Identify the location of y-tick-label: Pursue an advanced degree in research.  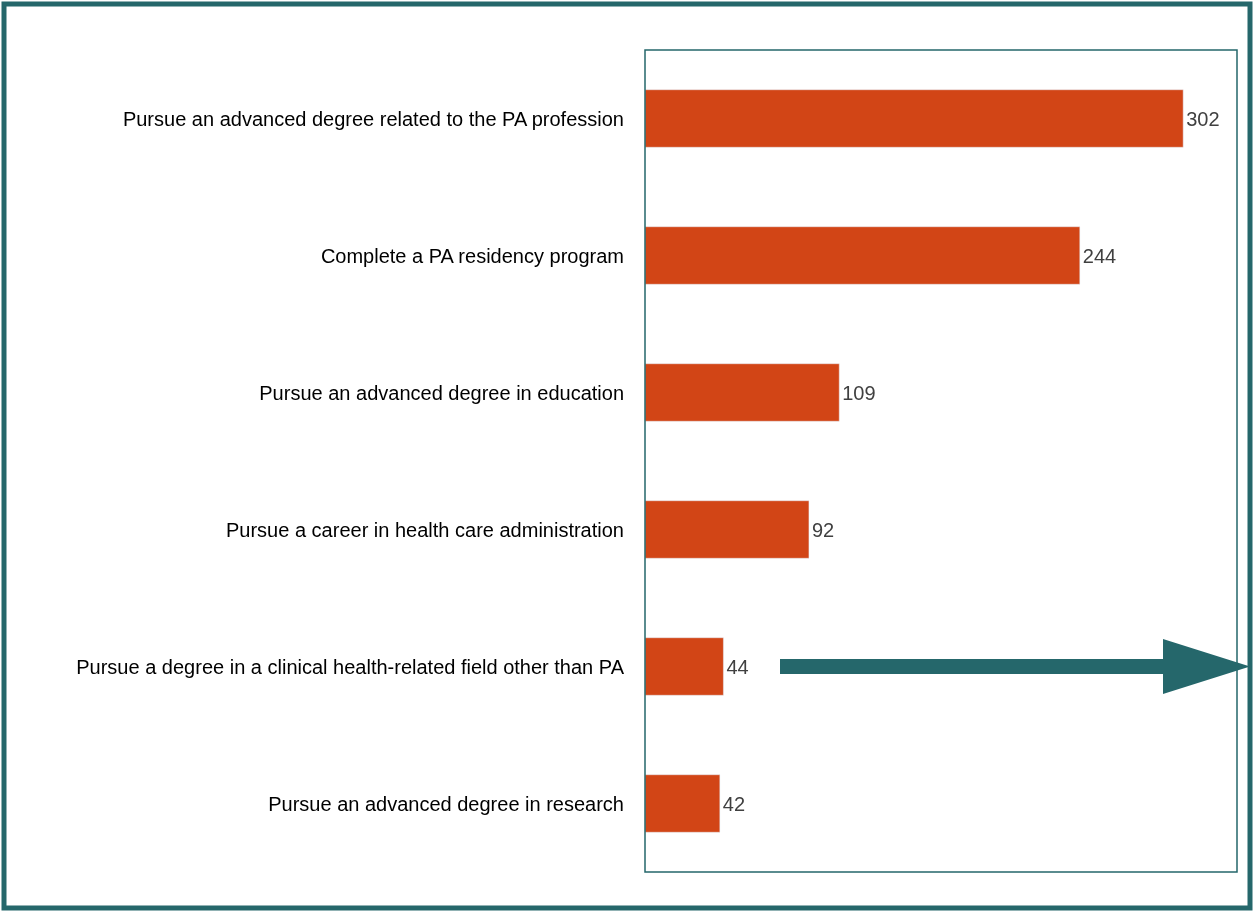
(446, 803).